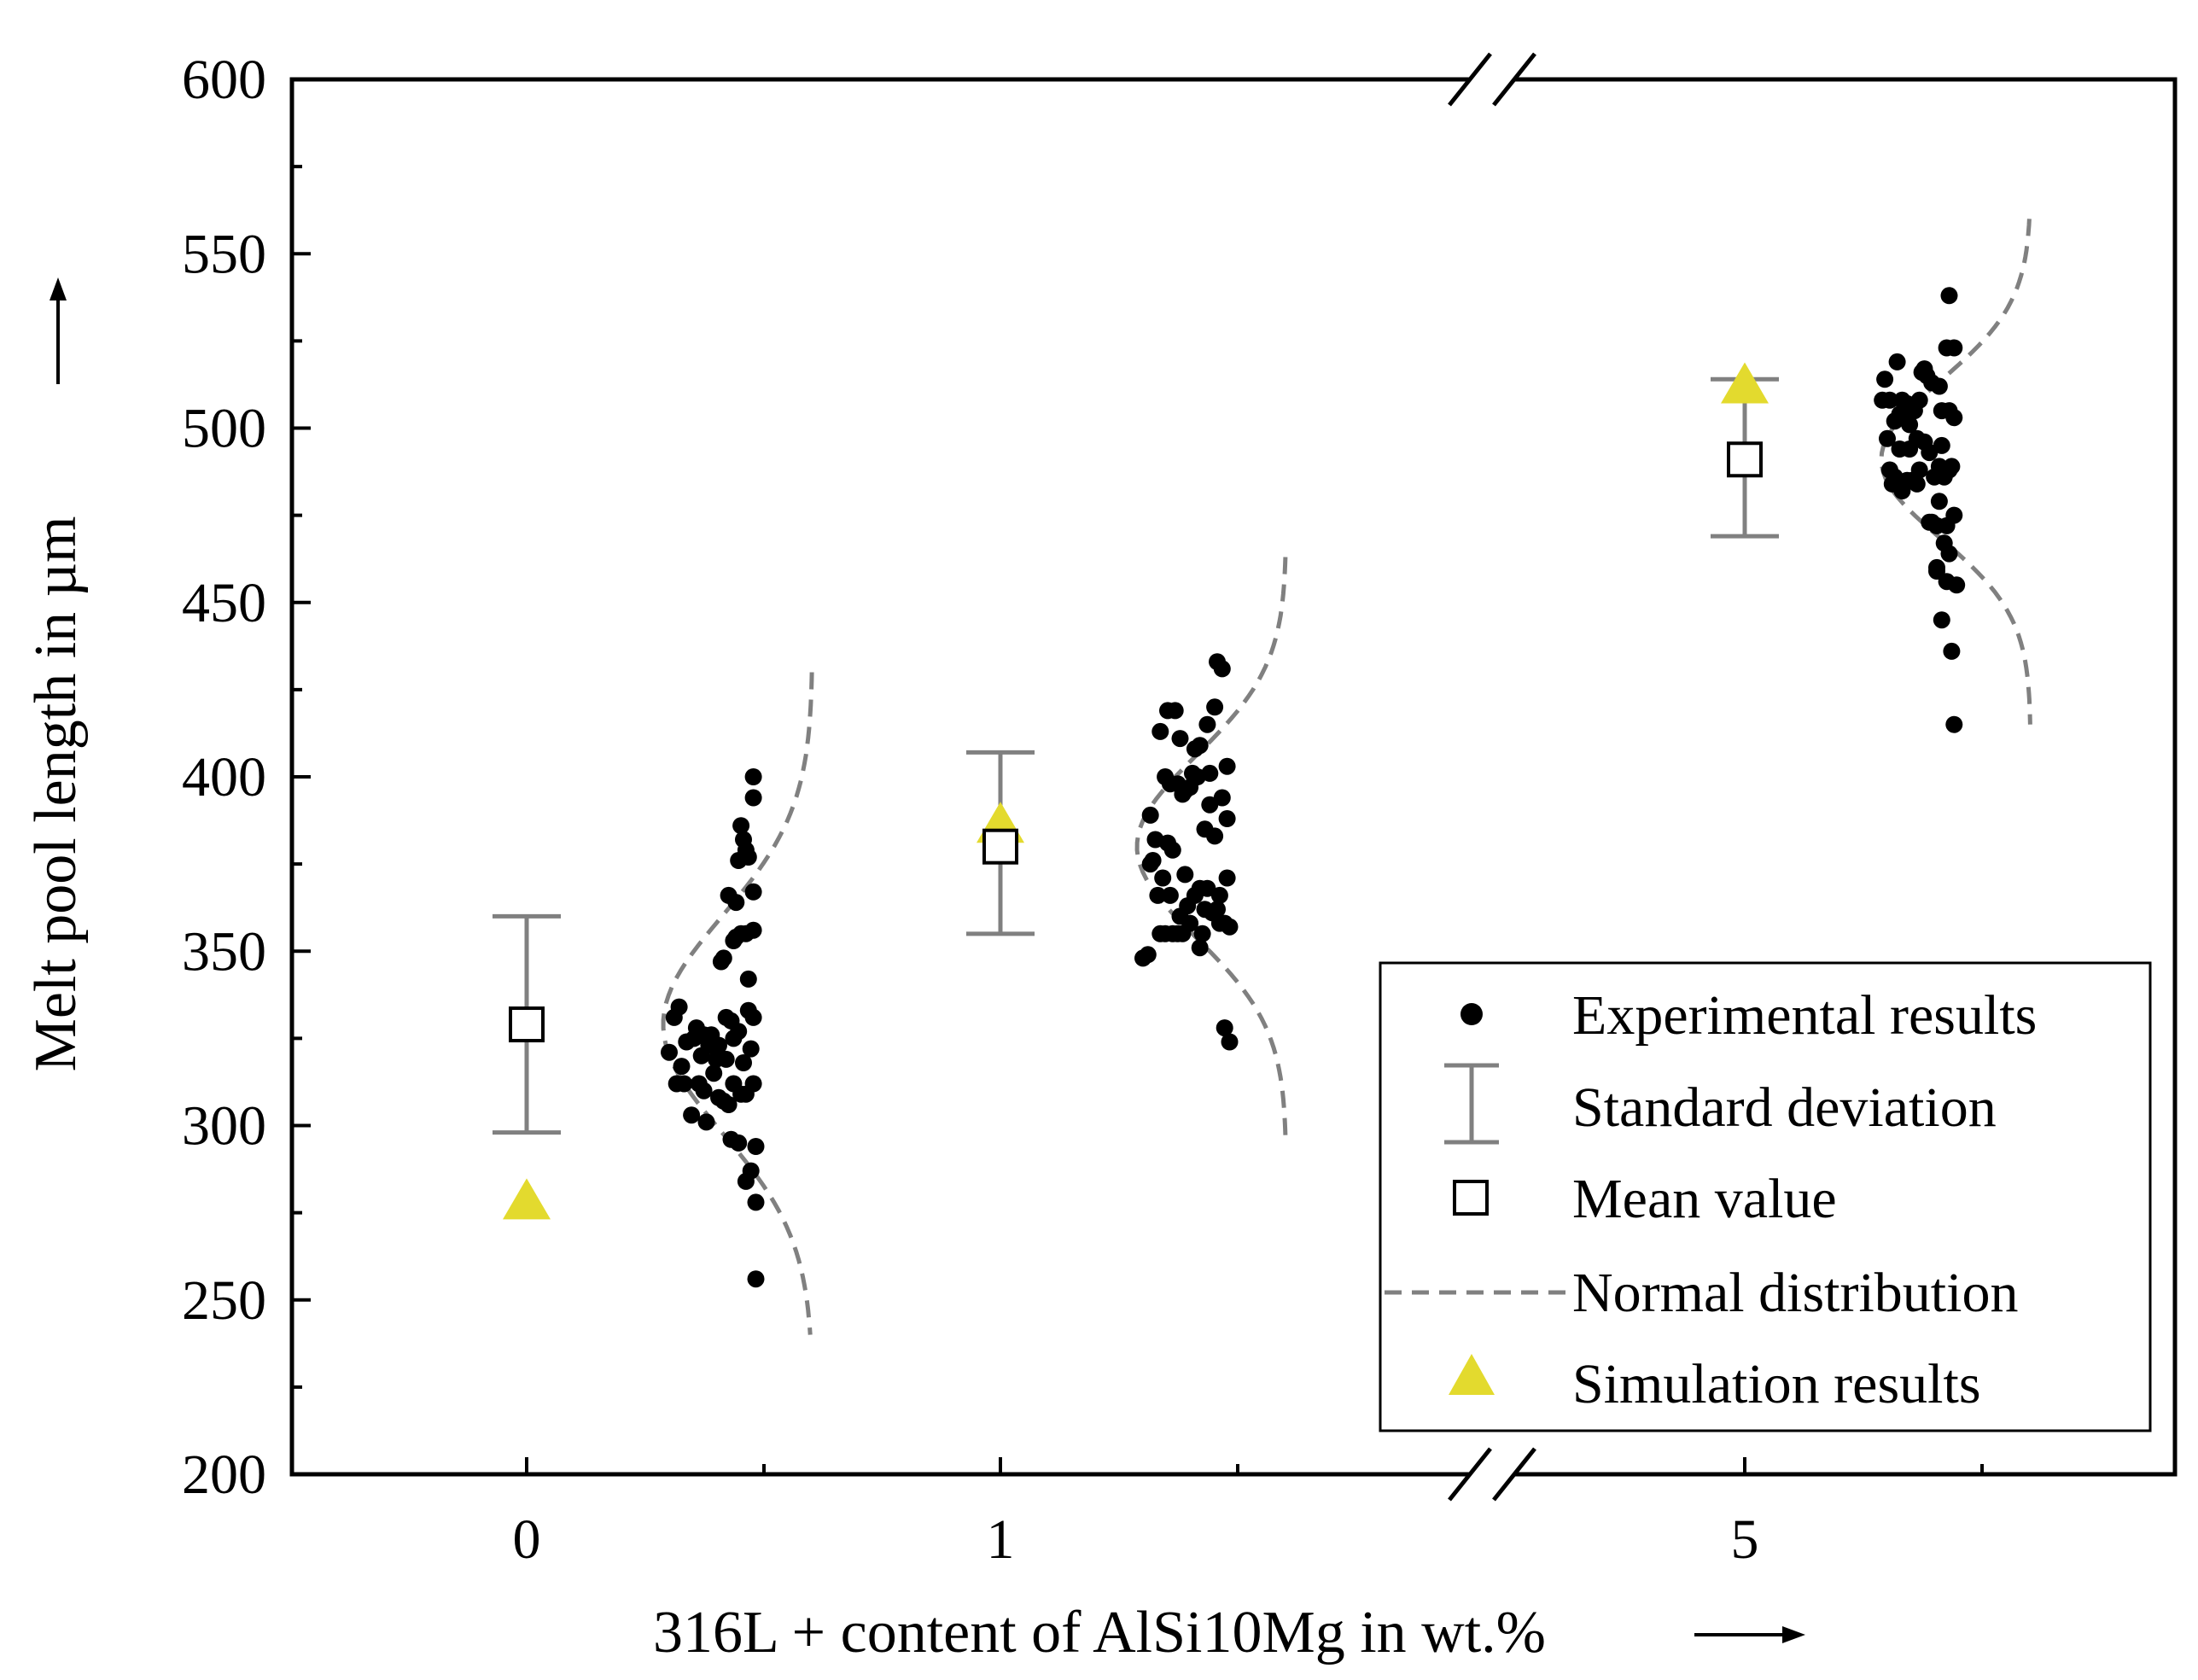 This screenshot has height=1680, width=2198. Describe the element at coordinates (58, 331) in the screenshot. I see `y-axis-arrow` at that location.